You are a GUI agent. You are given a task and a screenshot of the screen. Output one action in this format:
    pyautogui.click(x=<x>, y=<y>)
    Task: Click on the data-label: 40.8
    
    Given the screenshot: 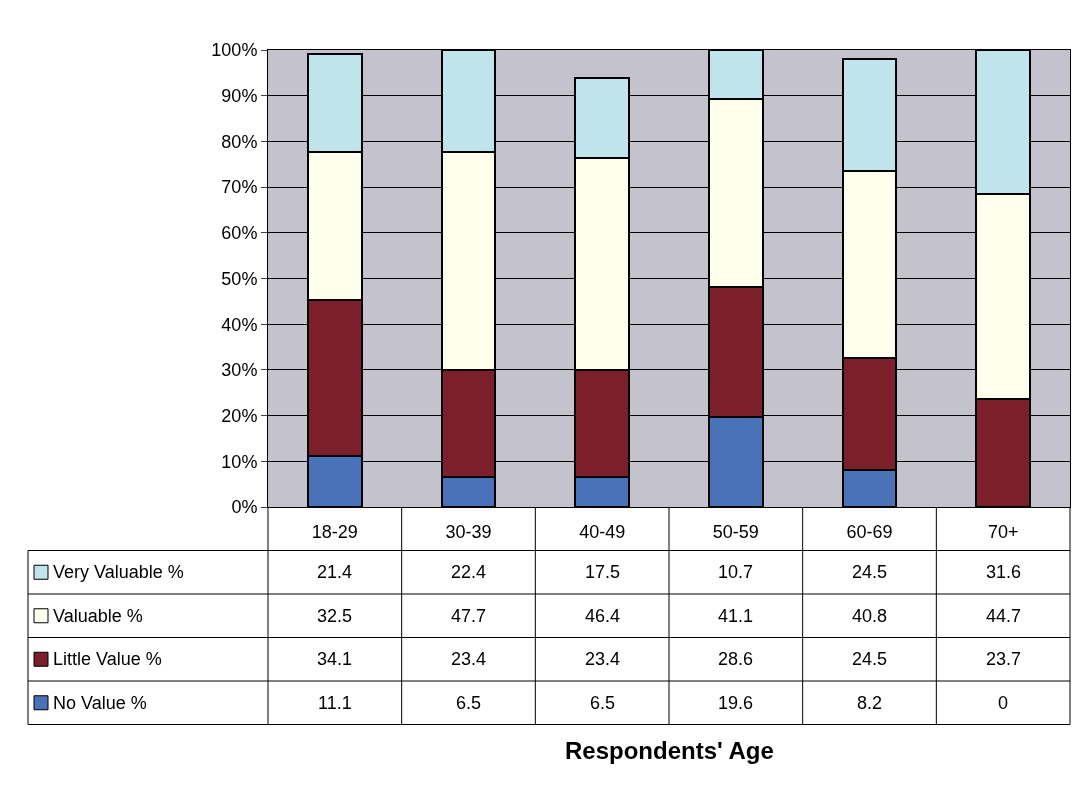 What is the action you would take?
    pyautogui.click(x=870, y=616)
    